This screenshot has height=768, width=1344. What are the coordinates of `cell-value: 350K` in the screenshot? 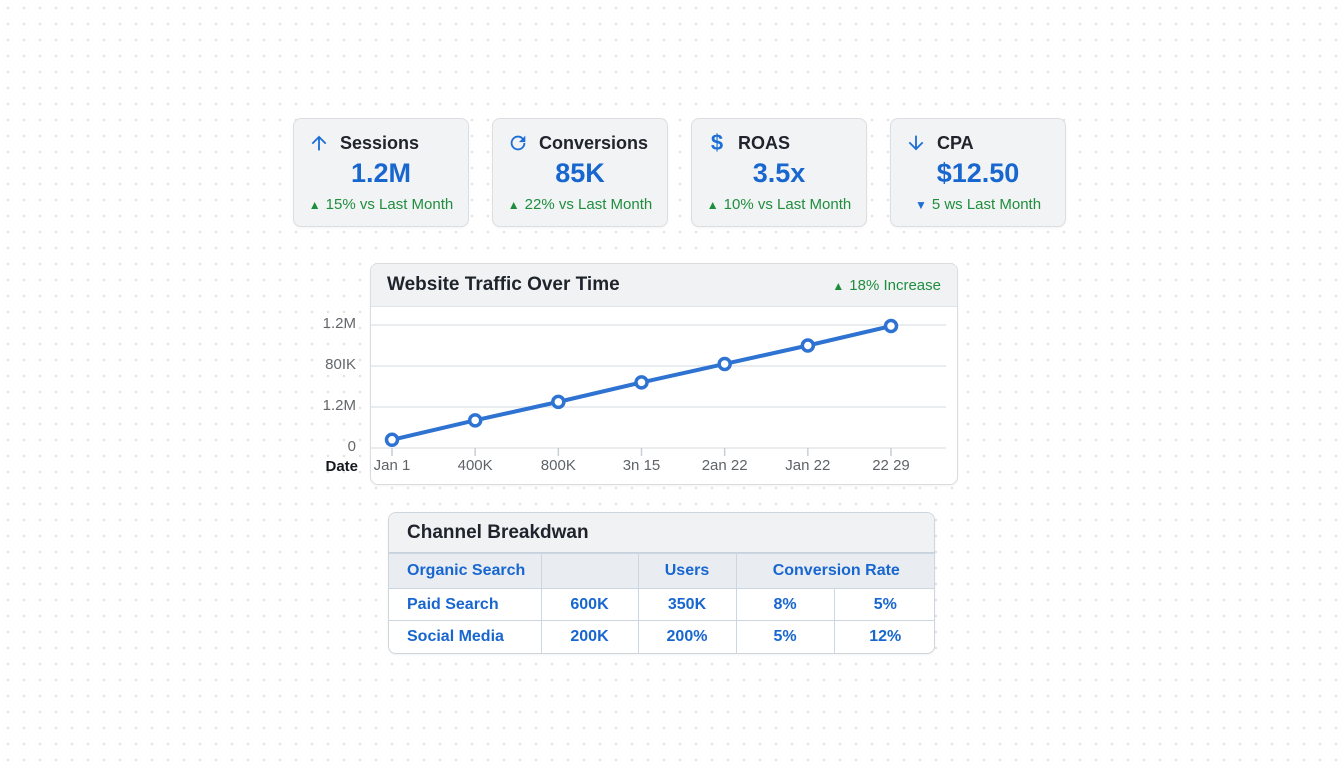 It's located at (687, 604).